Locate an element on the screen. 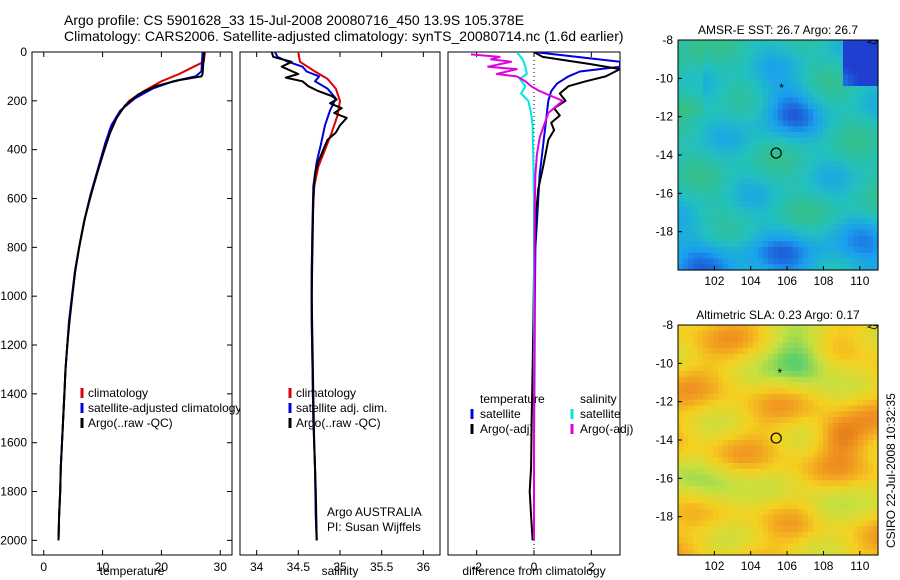 Image resolution: width=900 pixels, height=580 pixels. legend-label: climatology is located at coordinates (118, 393).